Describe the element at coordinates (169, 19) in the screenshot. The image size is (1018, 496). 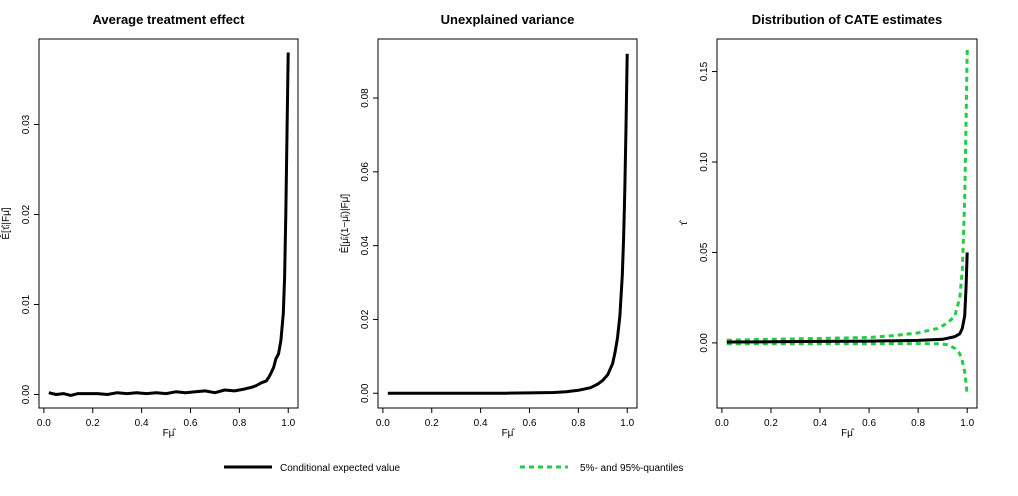
I see `chart-title: Average treatment effect` at that location.